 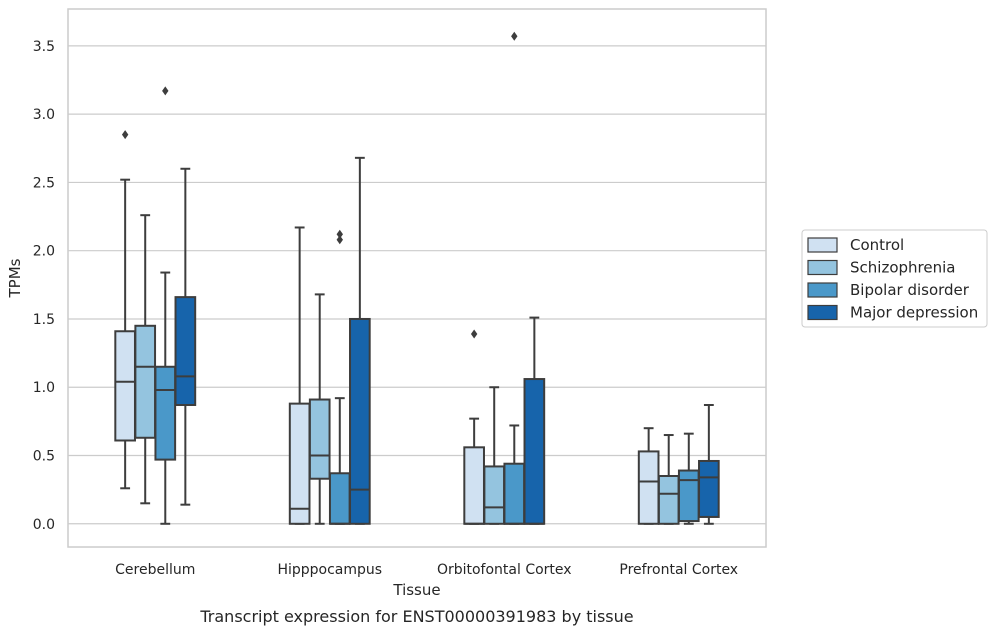 What do you see at coordinates (329, 570) in the screenshot?
I see `x-tick-label: Hipppocampus` at bounding box center [329, 570].